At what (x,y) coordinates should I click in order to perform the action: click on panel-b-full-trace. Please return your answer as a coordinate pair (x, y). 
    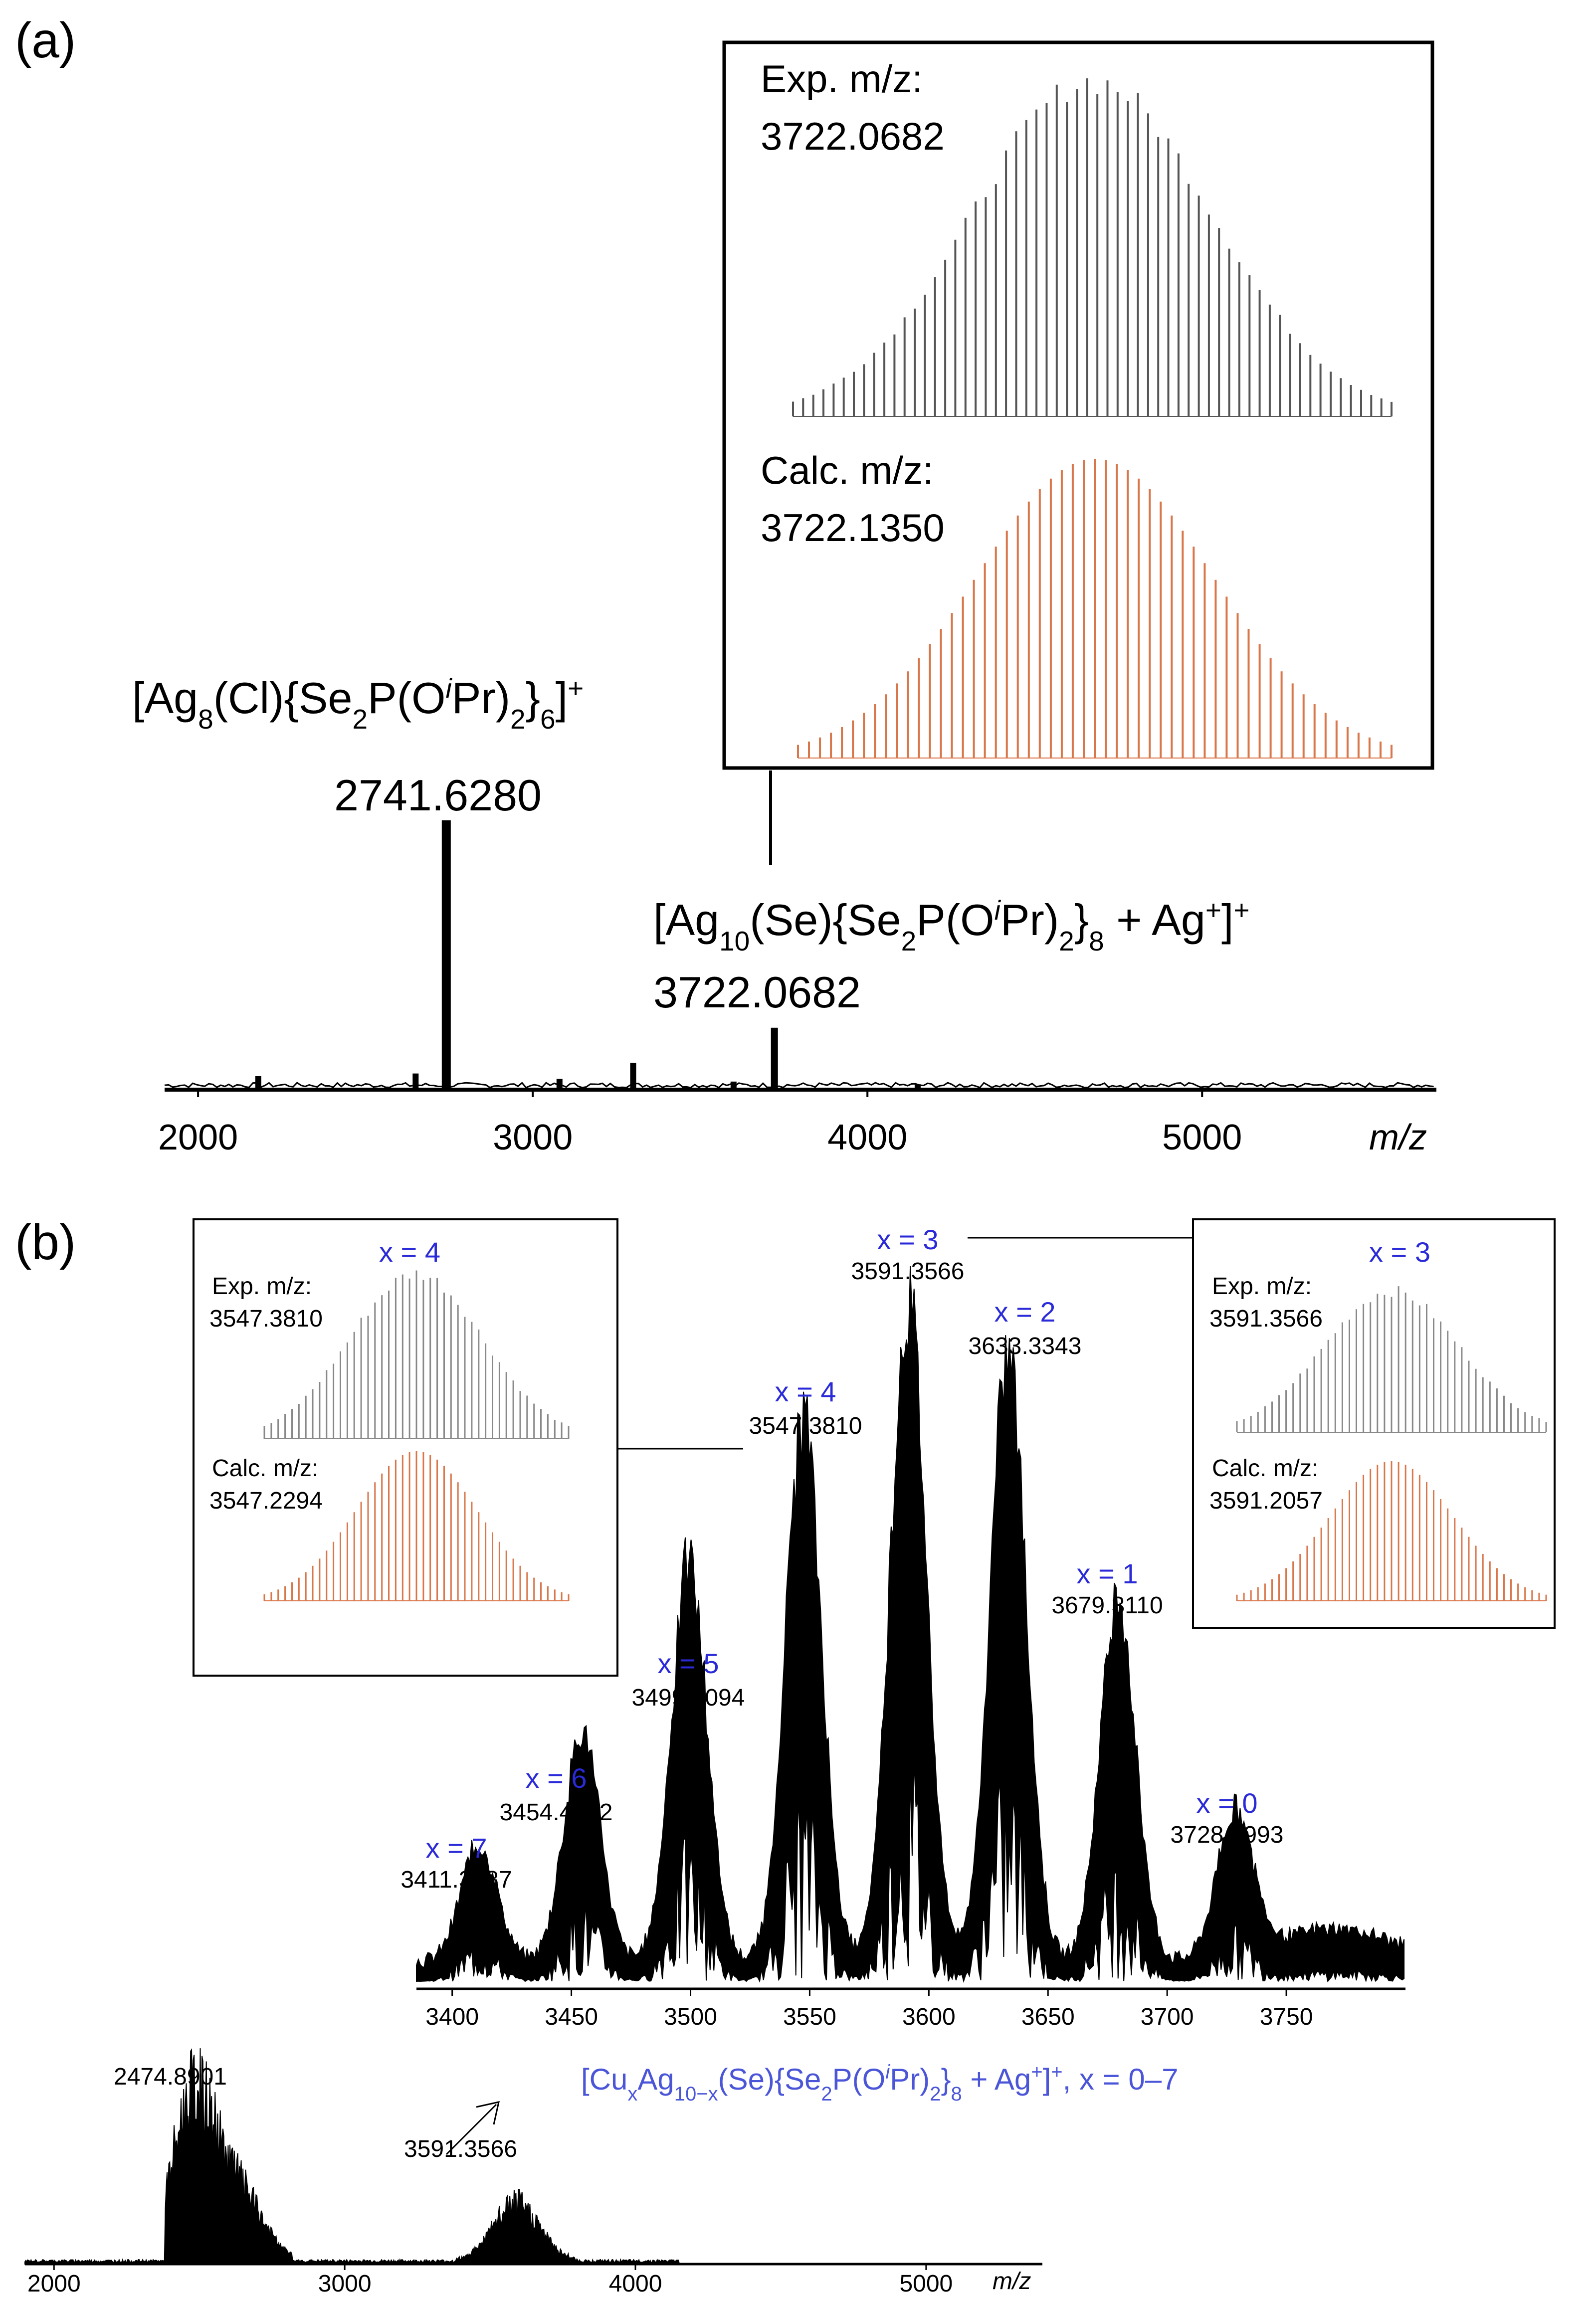
    Looking at the image, I should click on (352, 2156).